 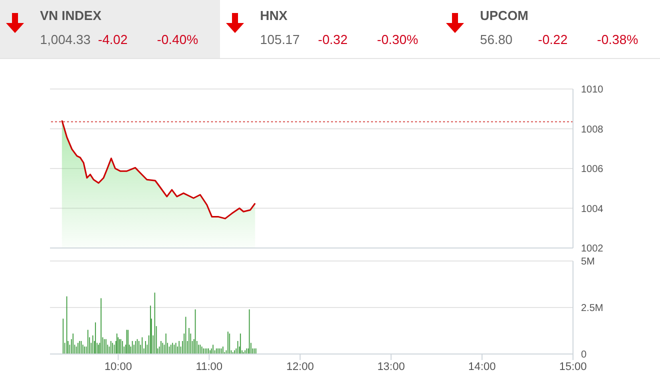 I want to click on x-tick-label: 13:00, so click(x=391, y=366).